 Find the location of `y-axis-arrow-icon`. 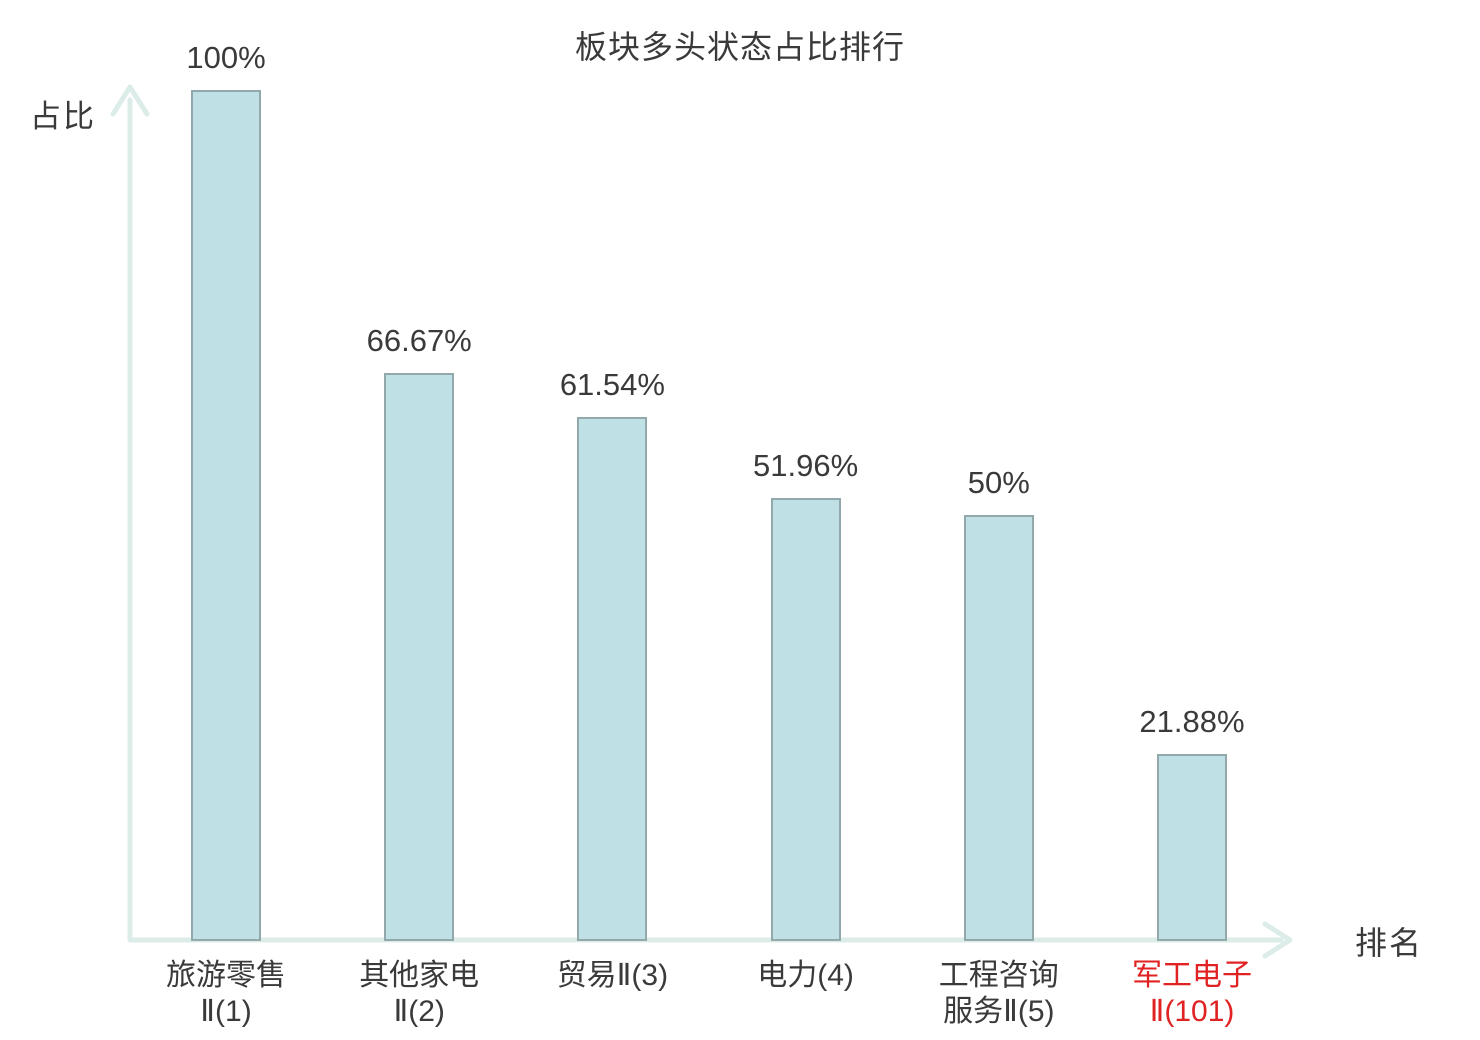

y-axis-arrow-icon is located at coordinates (130, 100).